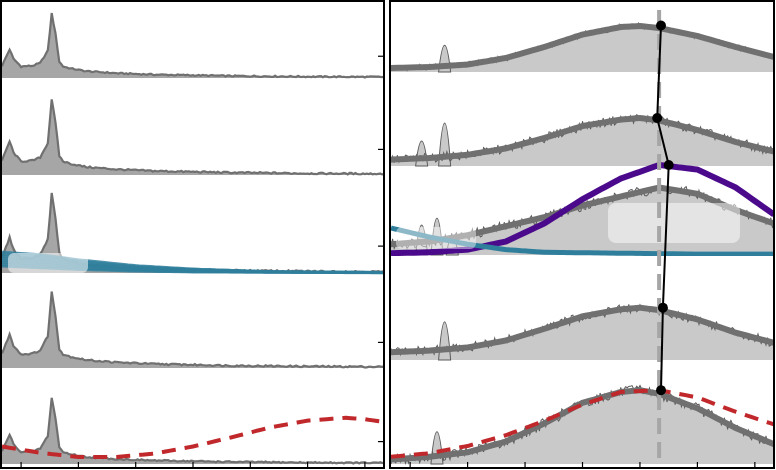 The width and height of the screenshot is (776, 470). I want to click on teal-model-curve, so click(582, 241).